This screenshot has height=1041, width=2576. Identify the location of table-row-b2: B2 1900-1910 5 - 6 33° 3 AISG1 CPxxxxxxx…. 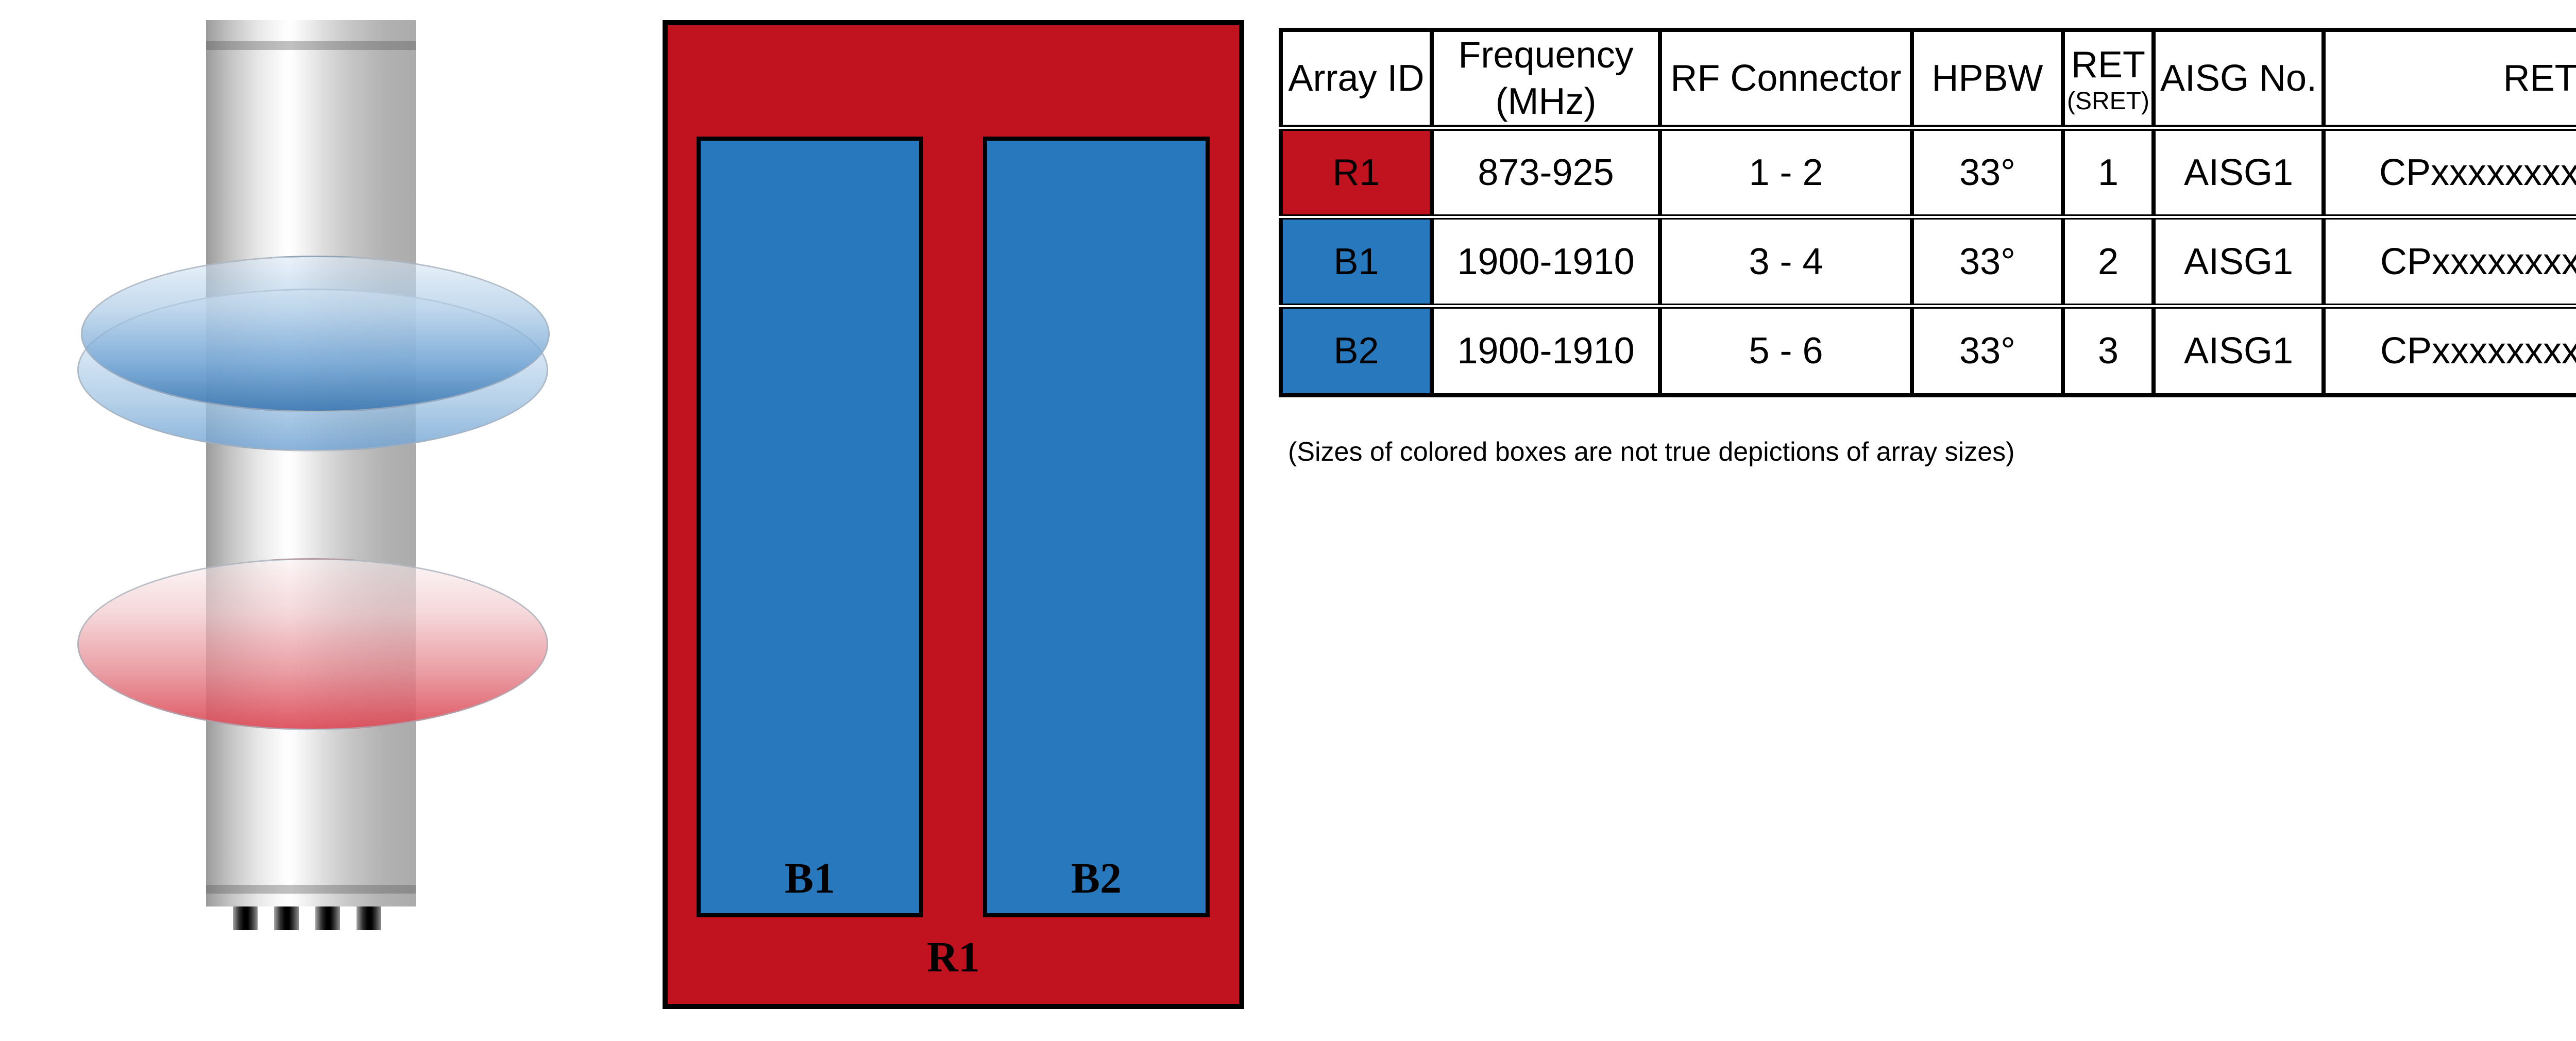
(1927, 350).